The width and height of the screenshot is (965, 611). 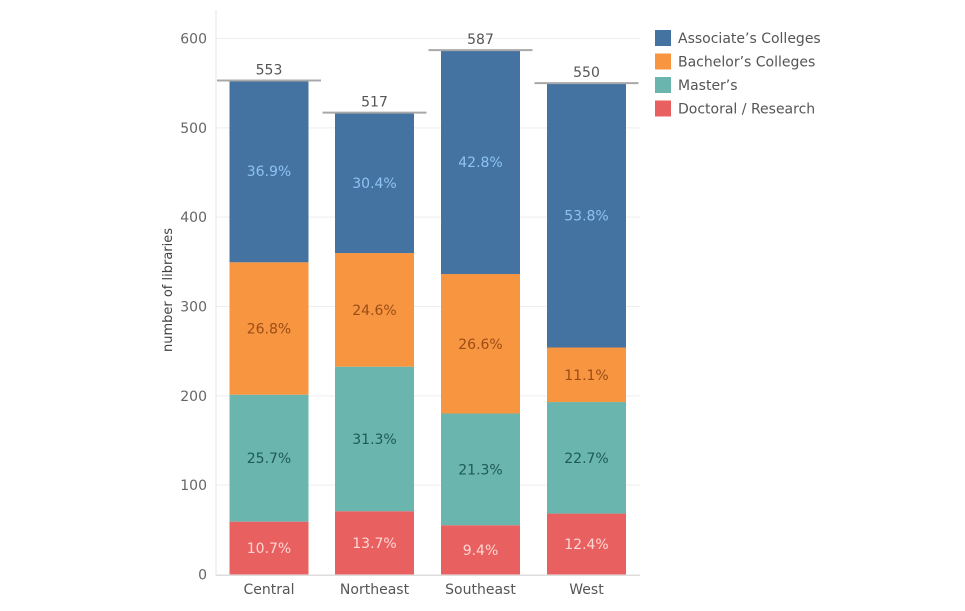 What do you see at coordinates (193, 486) in the screenshot?
I see `y-tick-label: 100` at bounding box center [193, 486].